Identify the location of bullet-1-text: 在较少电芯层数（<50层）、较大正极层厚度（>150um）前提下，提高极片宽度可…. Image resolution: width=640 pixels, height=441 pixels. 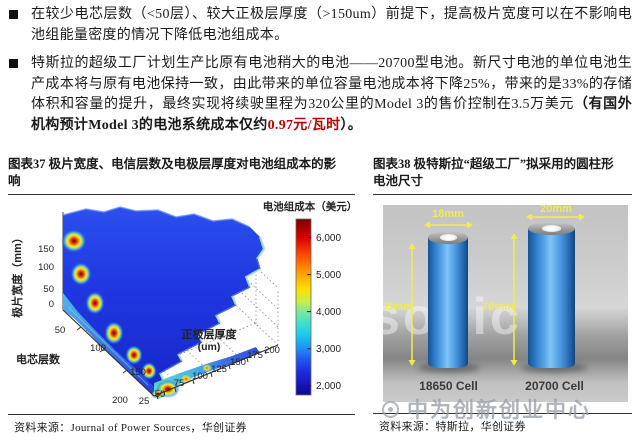
(331, 25).